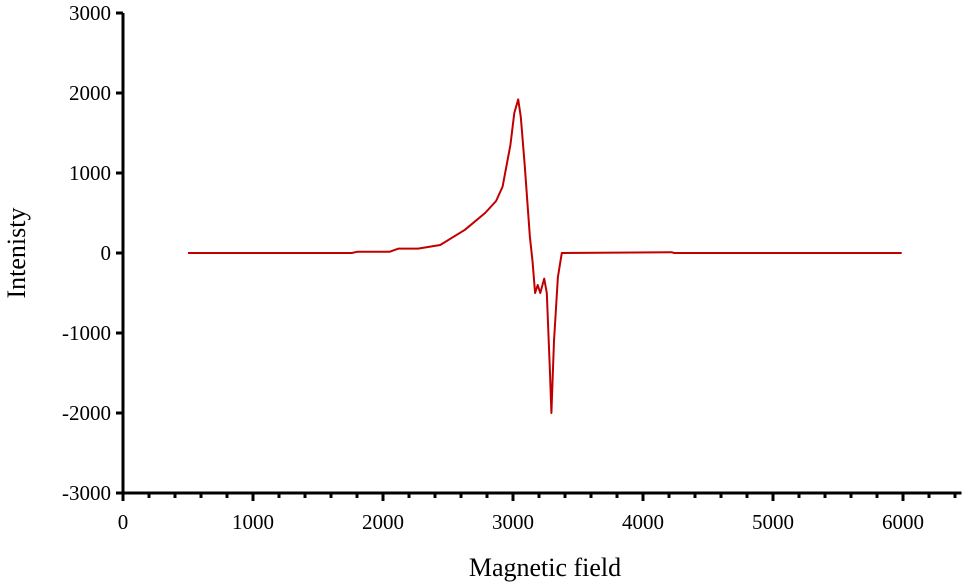  Describe the element at coordinates (545, 567) in the screenshot. I see `x-axis-title: Magnetic field` at that location.